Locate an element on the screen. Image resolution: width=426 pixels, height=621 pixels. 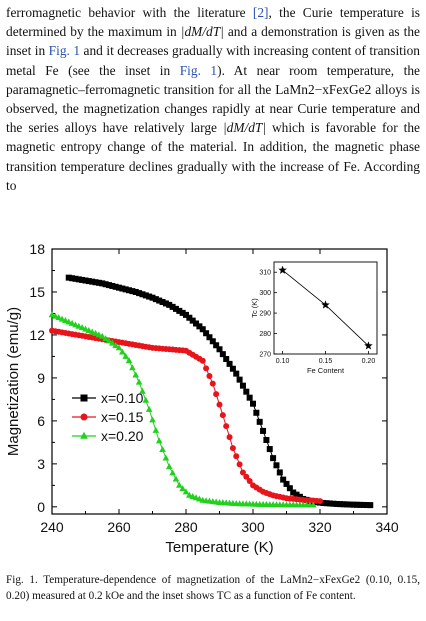
legend-label: x=0.20 is located at coordinates (122, 436).